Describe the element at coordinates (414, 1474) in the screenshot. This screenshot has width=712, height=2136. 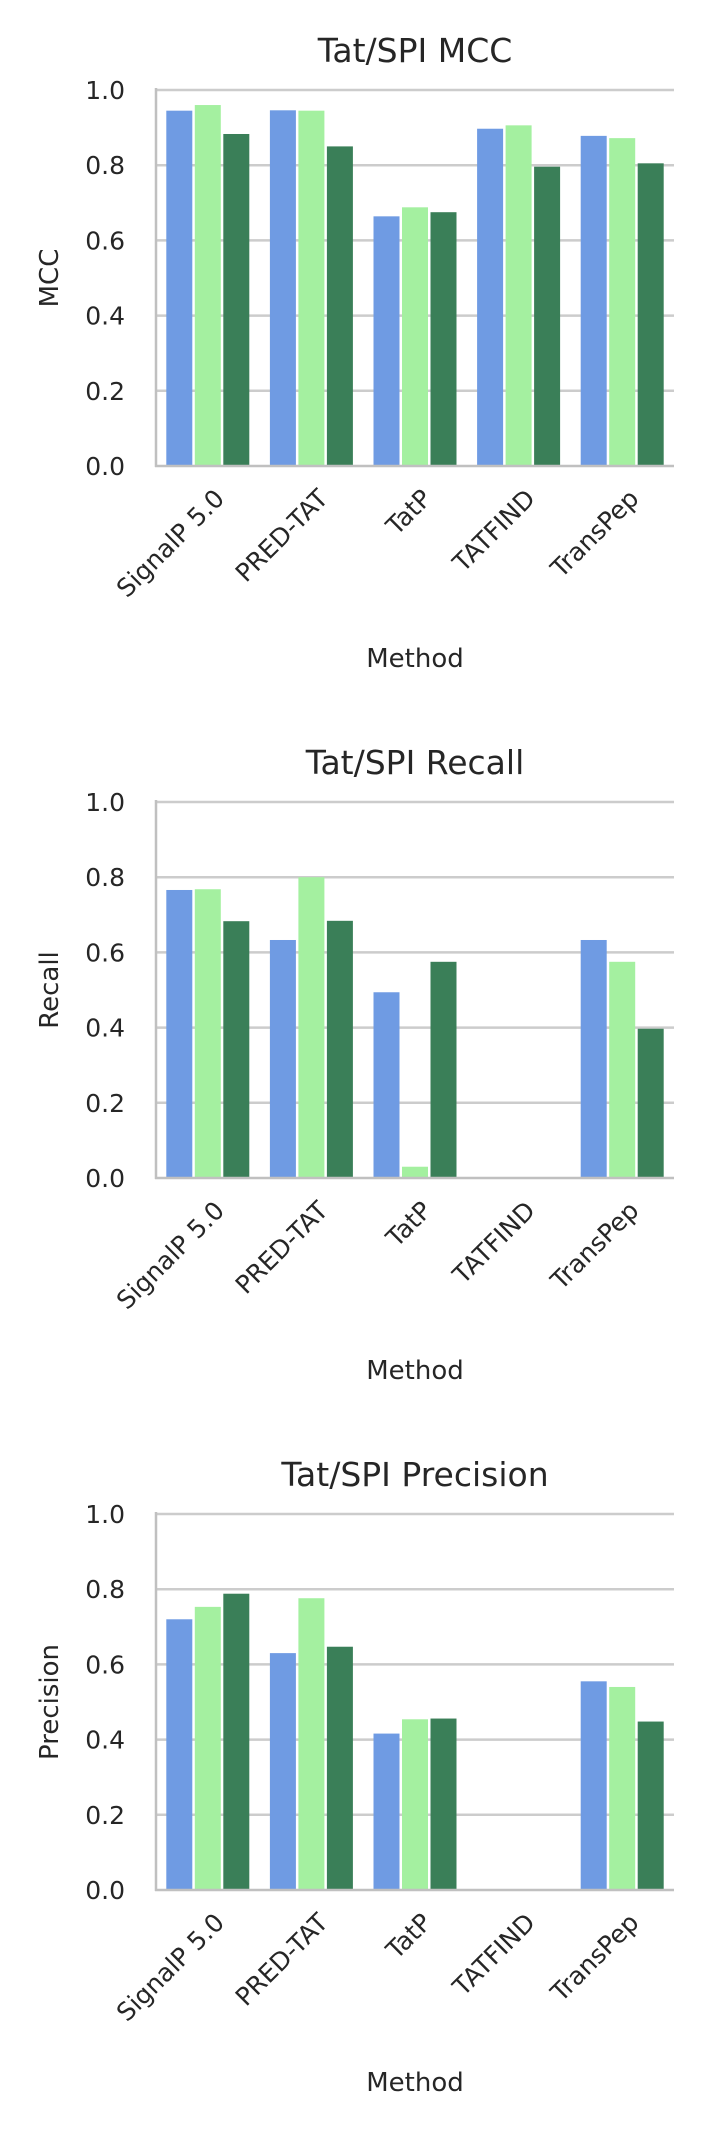
I see `chart-title: Tat/SPI Precision` at that location.